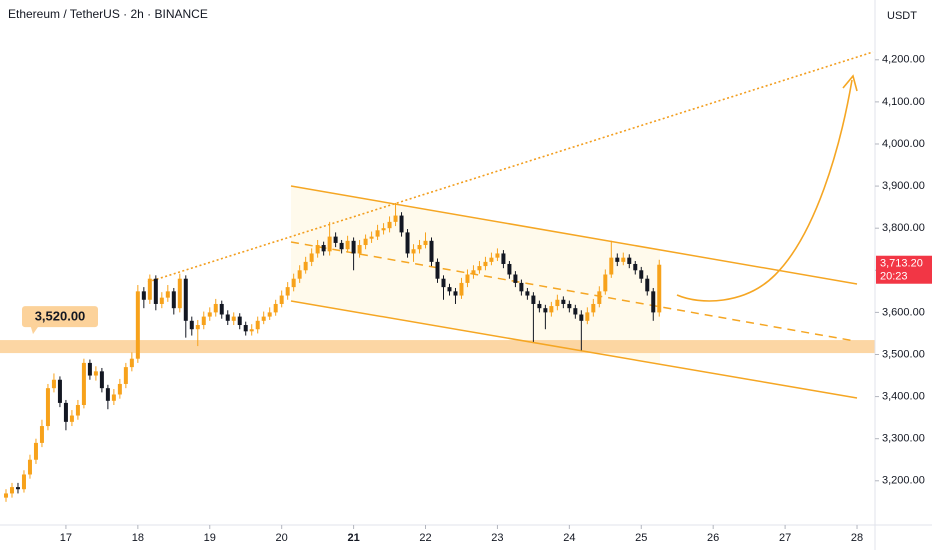 The width and height of the screenshot is (932, 550). What do you see at coordinates (902, 16) in the screenshot?
I see `currency: USDT` at bounding box center [902, 16].